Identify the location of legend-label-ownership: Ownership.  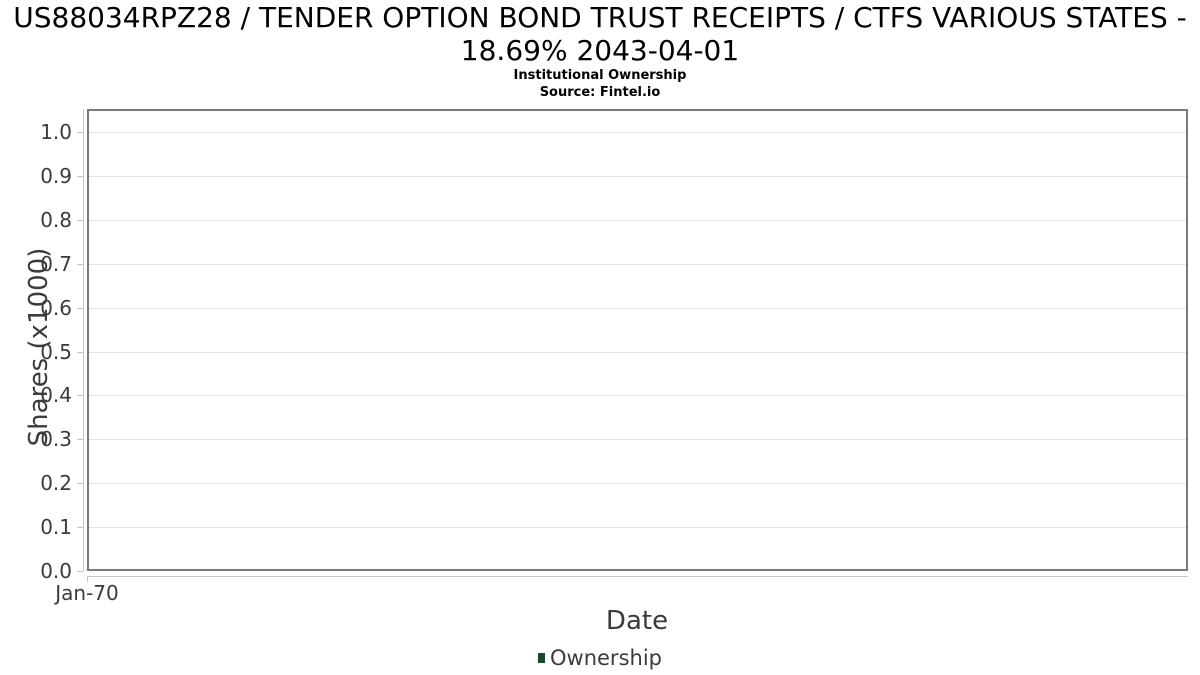
(606, 658).